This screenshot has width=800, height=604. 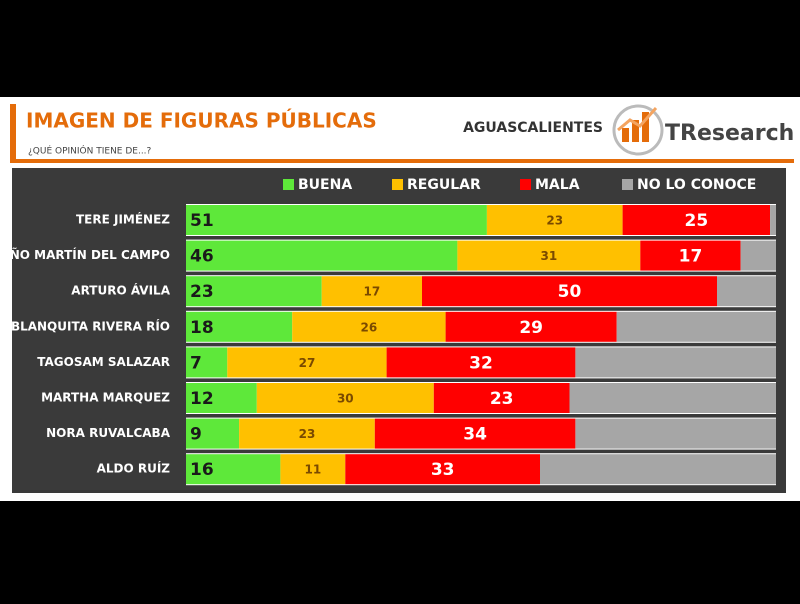 What do you see at coordinates (120, 290) in the screenshot?
I see `category-label: ARTURO ÁVILA` at bounding box center [120, 290].